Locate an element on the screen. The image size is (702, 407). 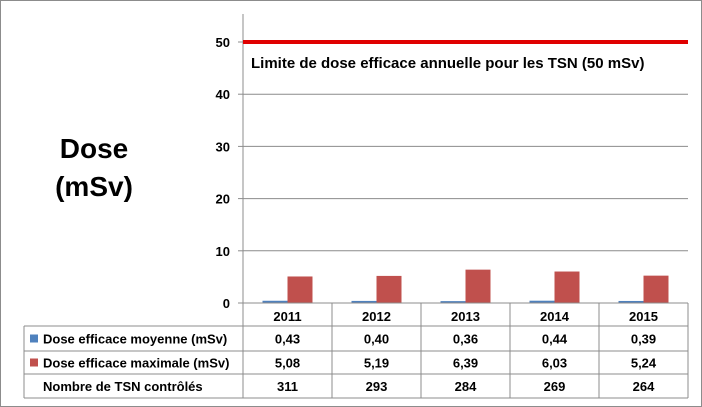
category-label: 2012 is located at coordinates (376, 316).